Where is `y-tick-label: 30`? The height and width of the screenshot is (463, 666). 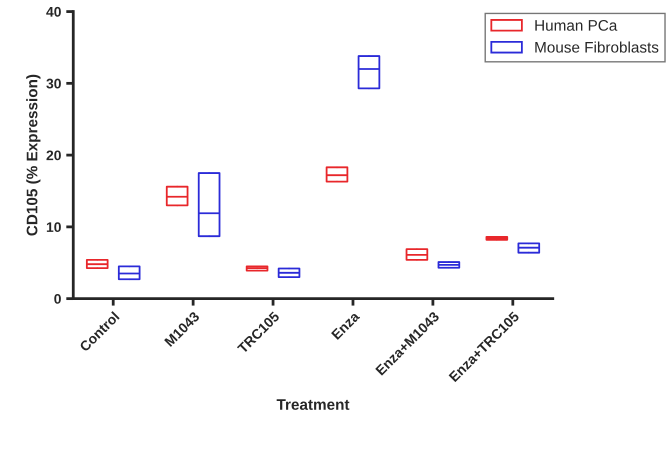
y-tick-label: 30 is located at coordinates (53, 83).